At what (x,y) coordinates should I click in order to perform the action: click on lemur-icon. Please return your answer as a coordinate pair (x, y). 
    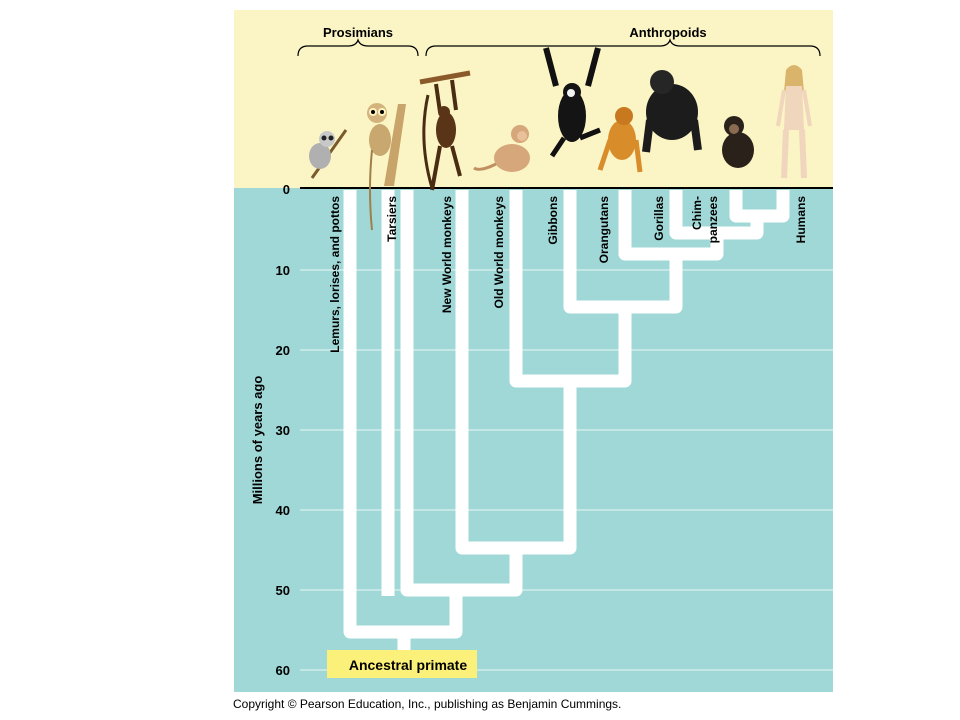
    Looking at the image, I should click on (328, 154).